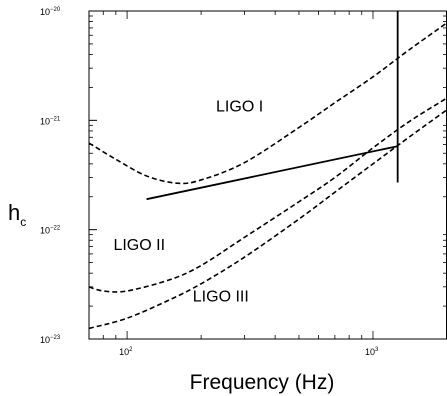 This screenshot has width=447, height=396. What do you see at coordinates (372, 352) in the screenshot?
I see `x-tick-label: 103` at bounding box center [372, 352].